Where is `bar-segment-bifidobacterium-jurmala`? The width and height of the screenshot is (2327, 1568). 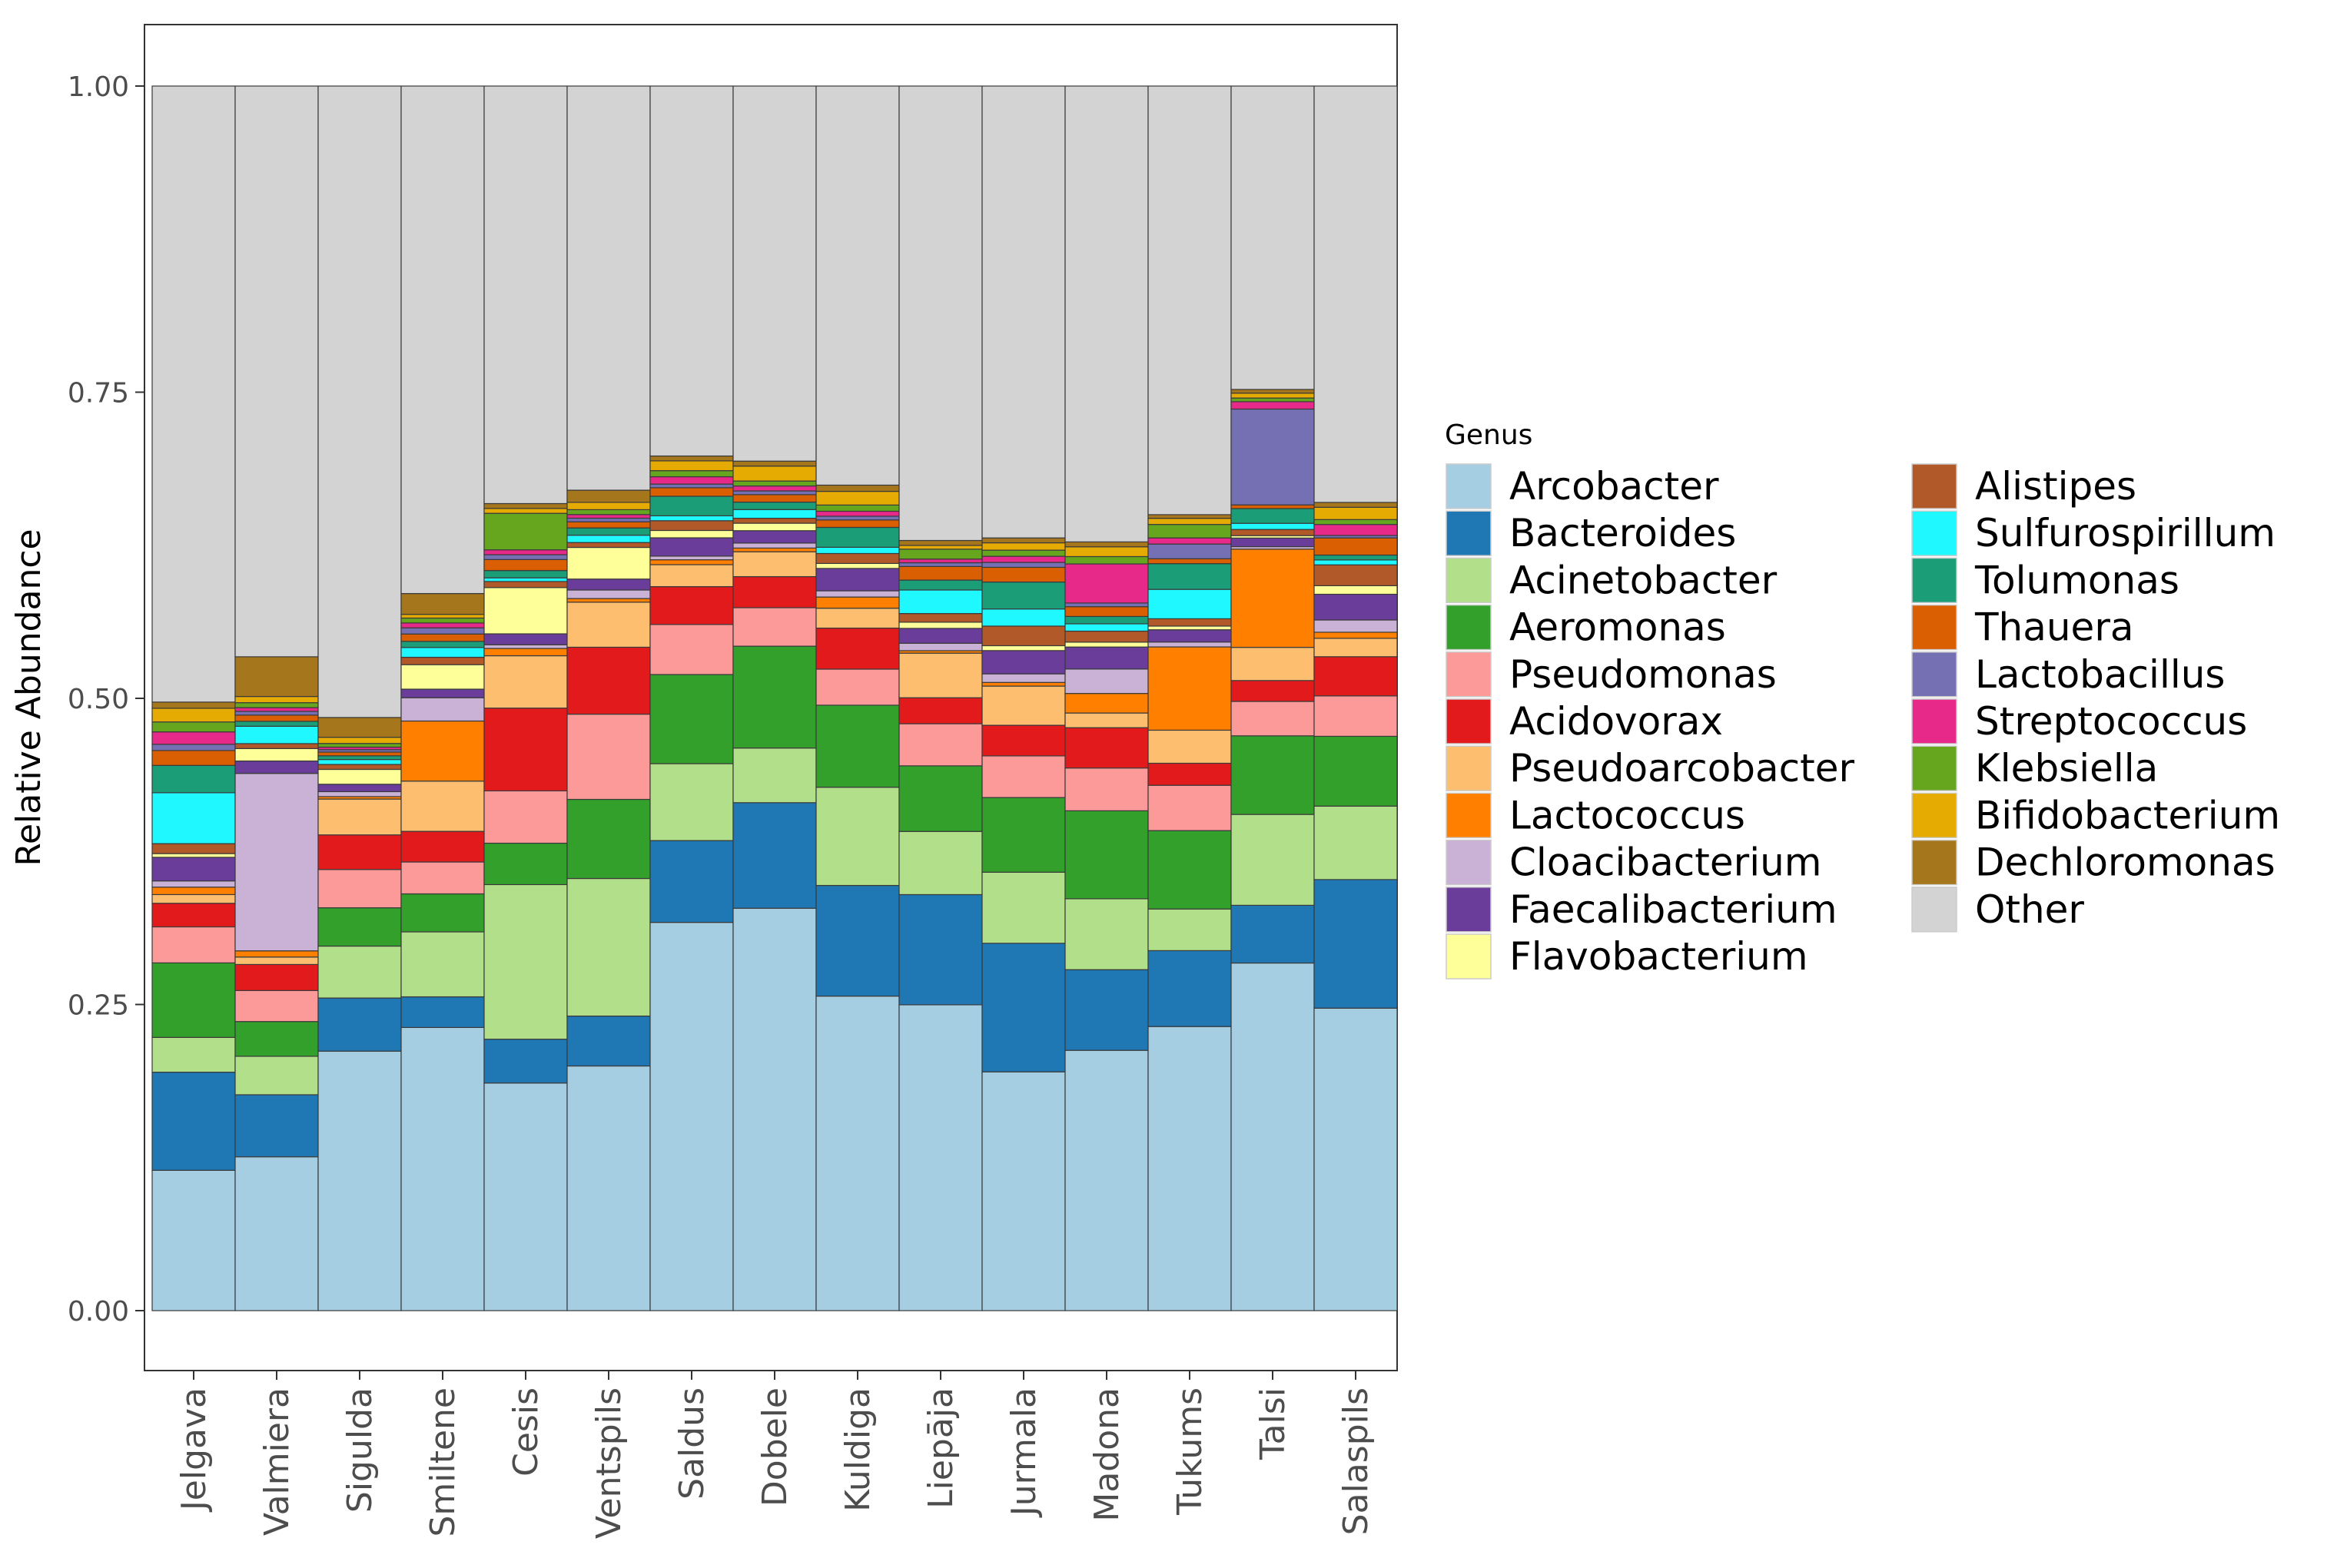 bar-segment-bifidobacterium-jurmala is located at coordinates (1023, 546).